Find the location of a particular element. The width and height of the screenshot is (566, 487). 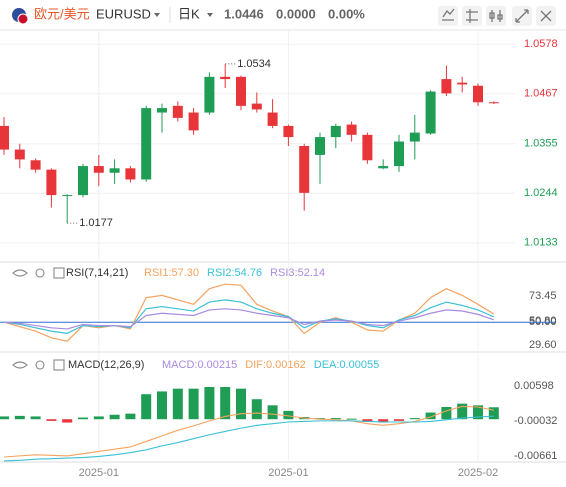

legend-entry: DEA:0.00055 is located at coordinates (346, 365).